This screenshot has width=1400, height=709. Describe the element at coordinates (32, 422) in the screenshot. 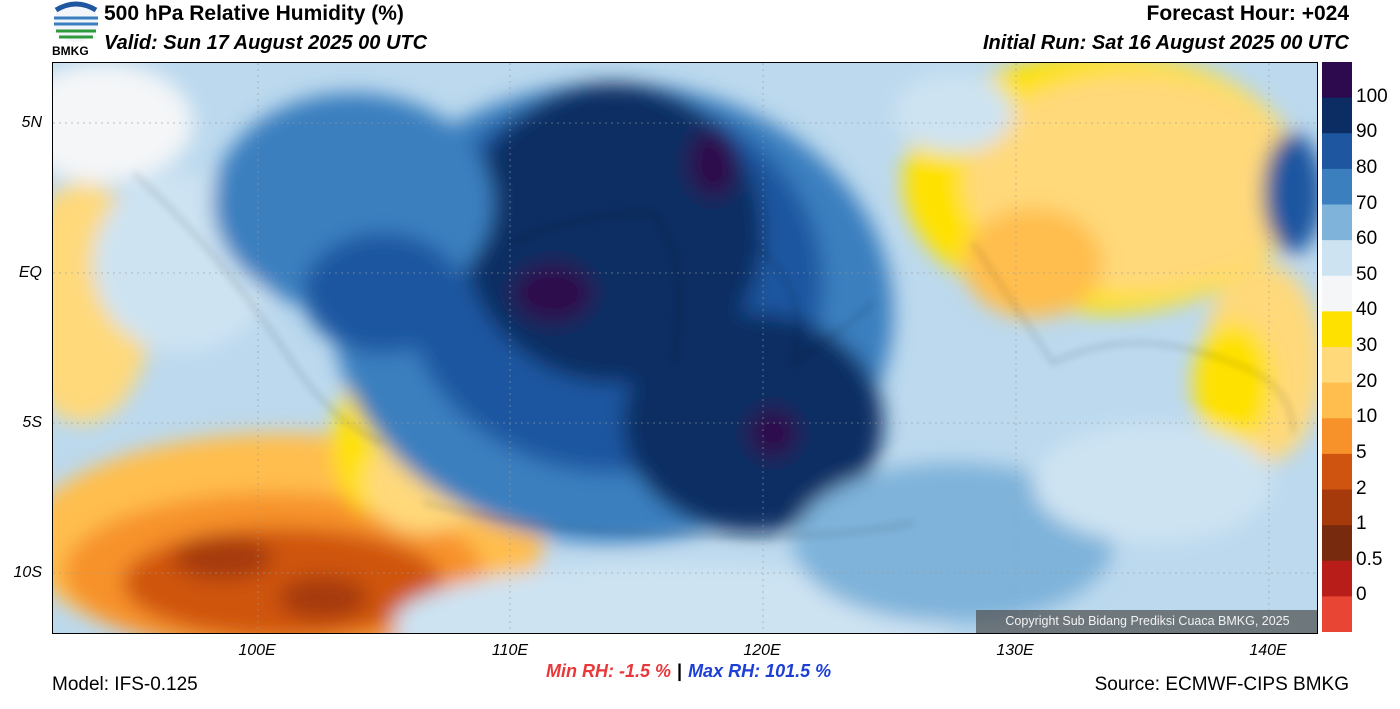

I see `lat-label-5s: 5S` at that location.